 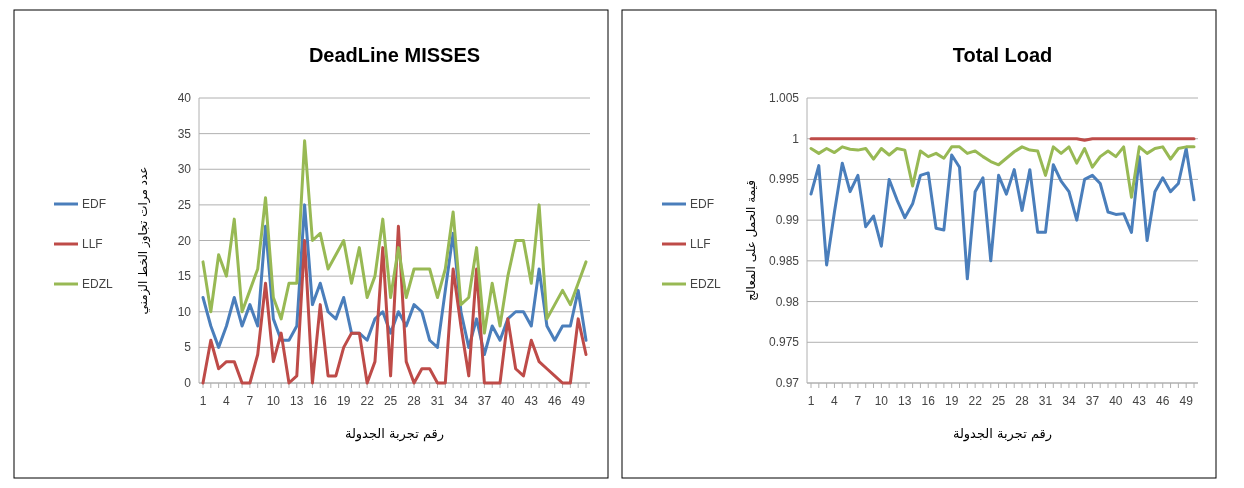 What do you see at coordinates (394, 55) in the screenshot?
I see `chart-title: DeadLine MISSES` at bounding box center [394, 55].